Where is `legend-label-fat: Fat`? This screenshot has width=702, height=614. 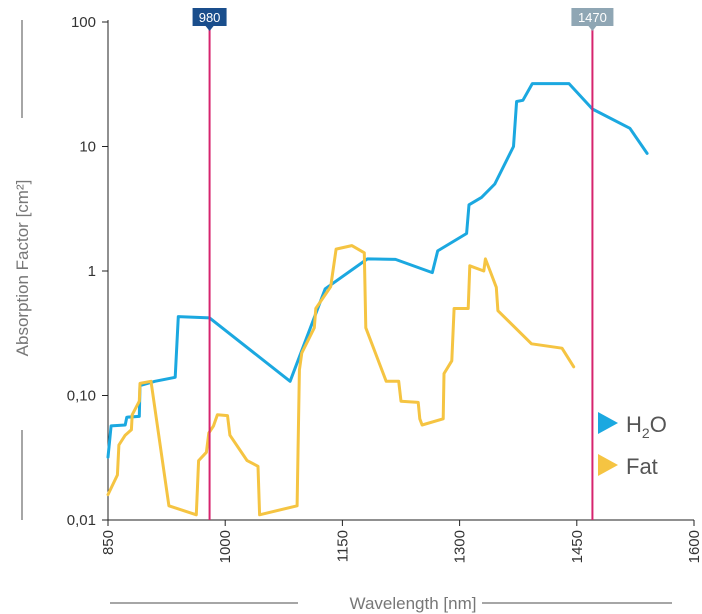
legend-label-fat: Fat is located at coordinates (642, 466).